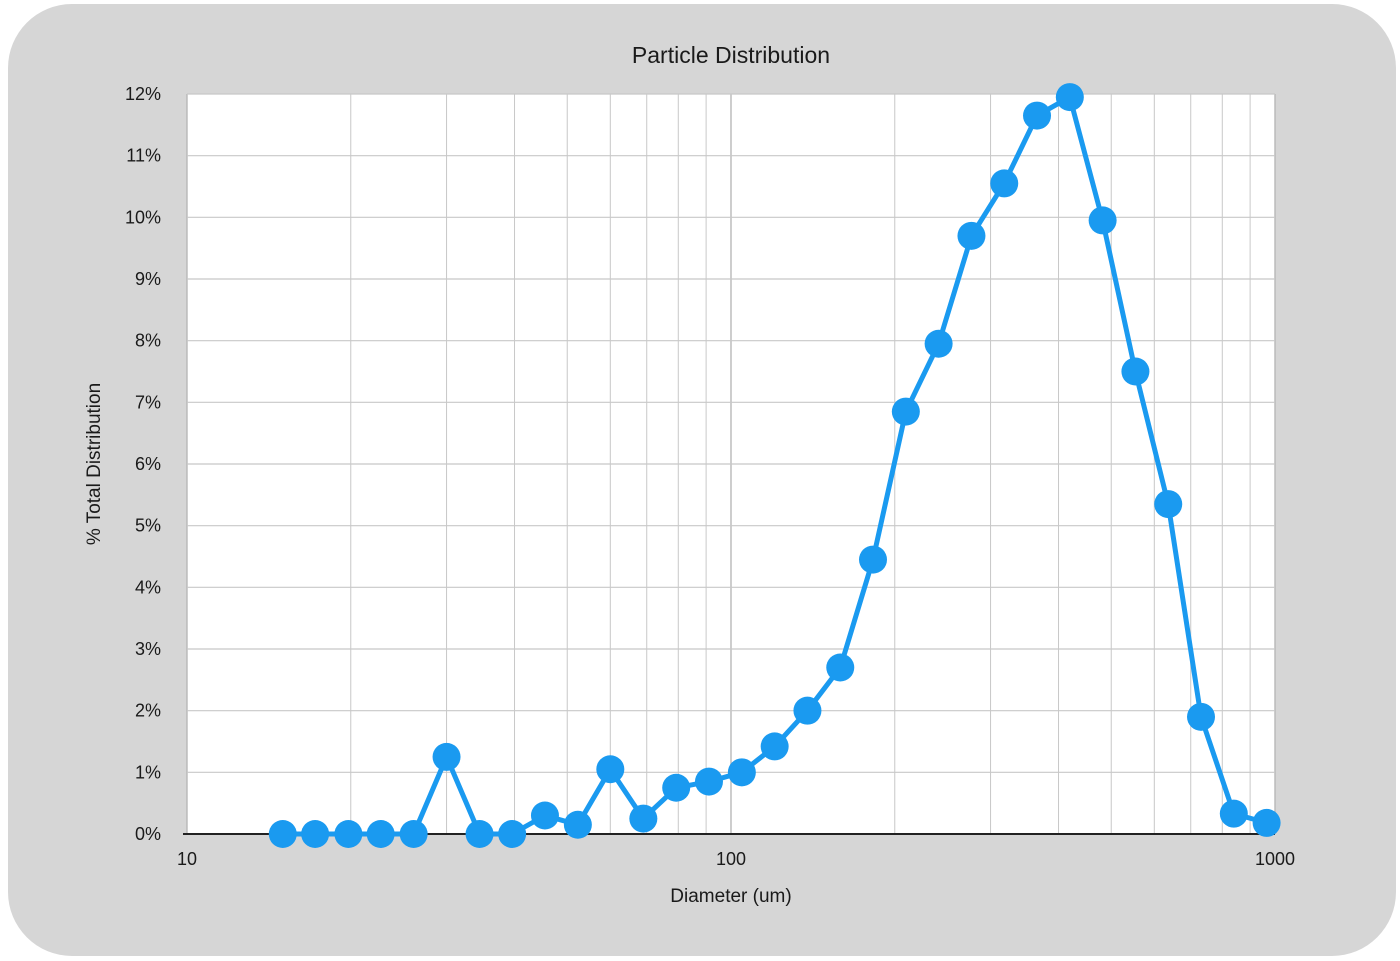 The height and width of the screenshot is (961, 1400). What do you see at coordinates (94, 464) in the screenshot?
I see `y-axis-label: % Total Distribution` at bounding box center [94, 464].